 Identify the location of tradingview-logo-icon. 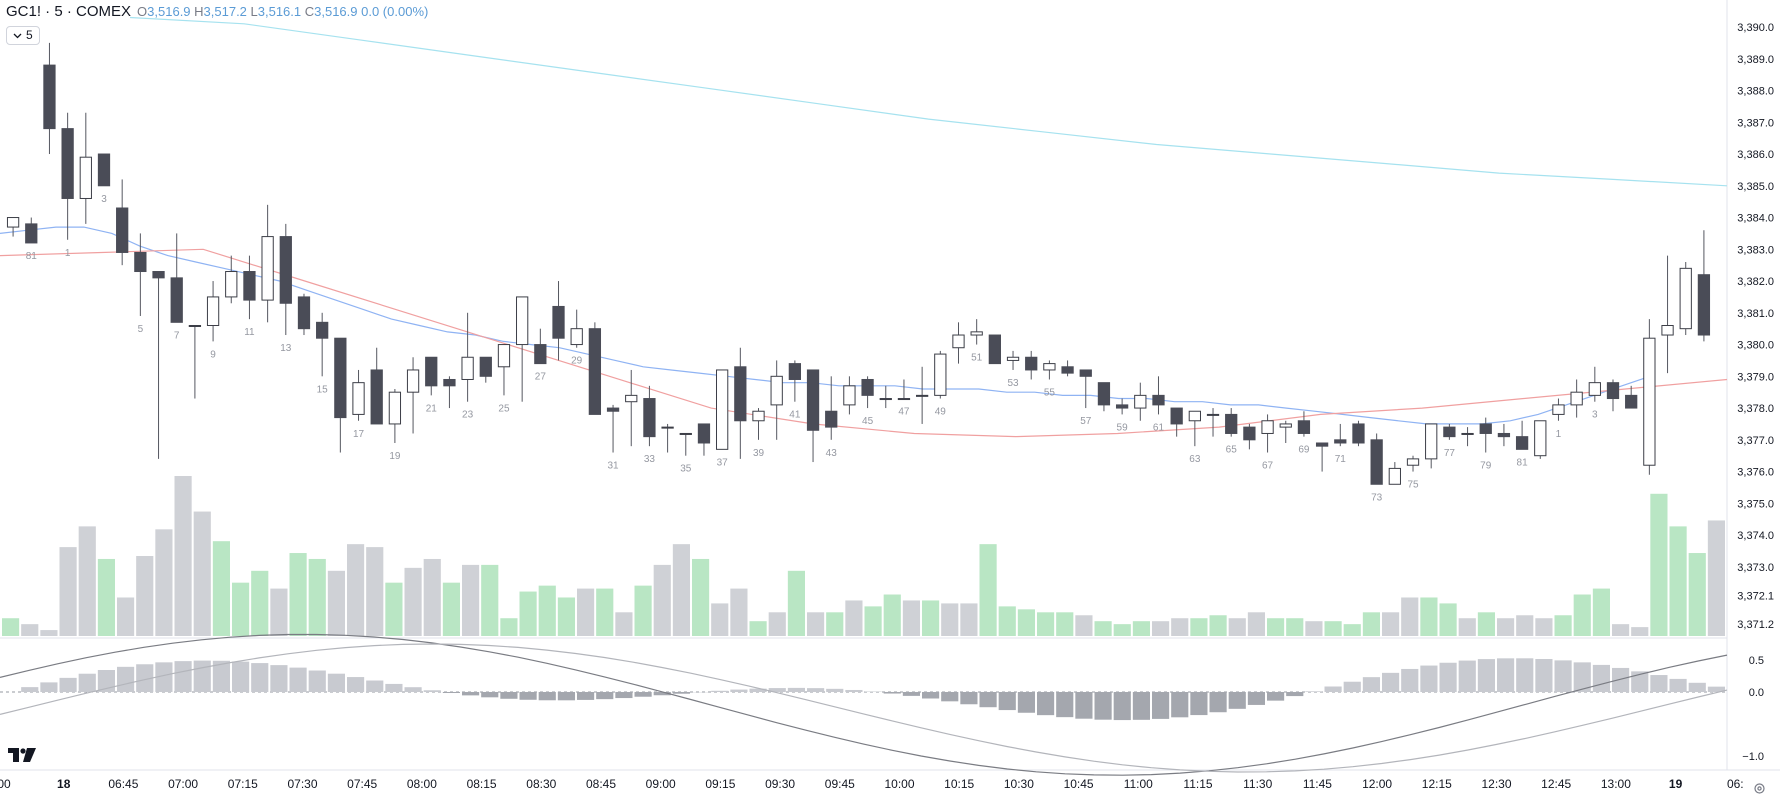
(22, 755).